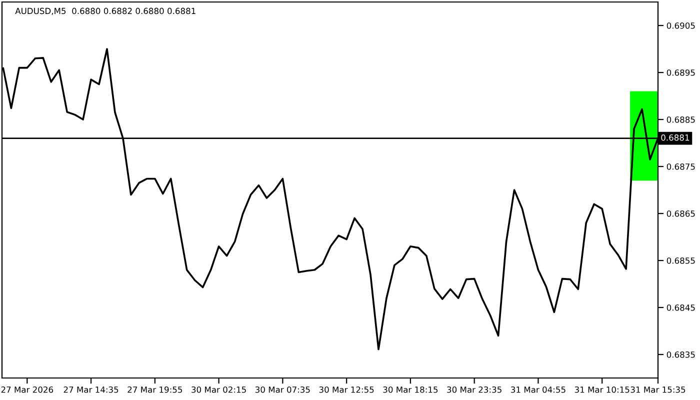 The width and height of the screenshot is (700, 400). Describe the element at coordinates (675, 137) in the screenshot. I see `ref-line-label: 0.6881` at that location.